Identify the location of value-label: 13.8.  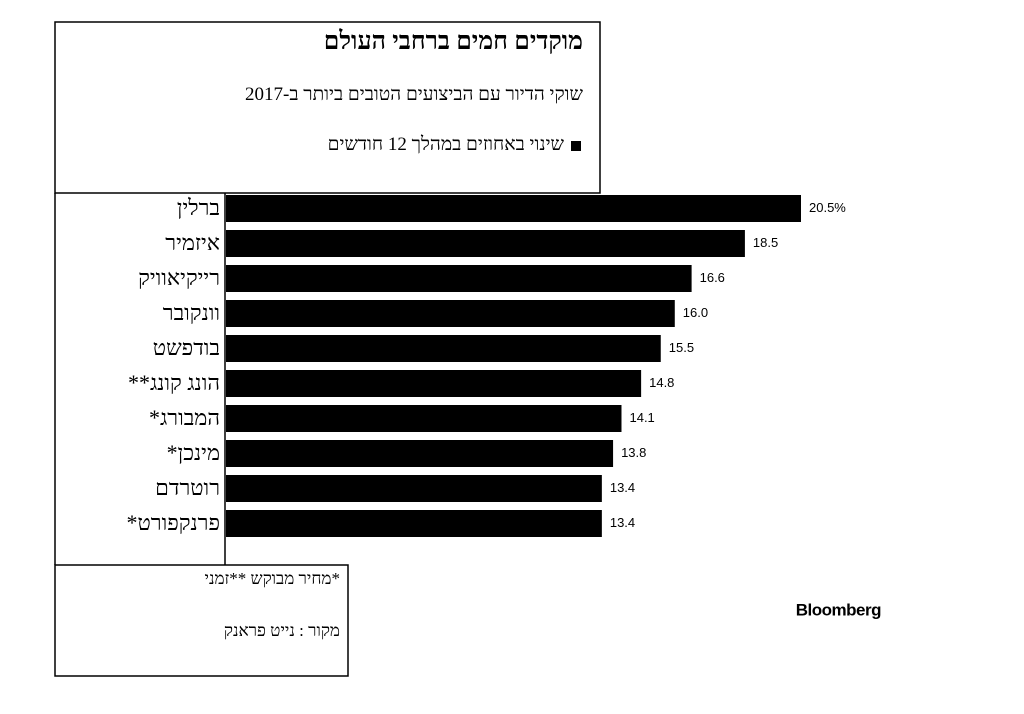
(633, 452).